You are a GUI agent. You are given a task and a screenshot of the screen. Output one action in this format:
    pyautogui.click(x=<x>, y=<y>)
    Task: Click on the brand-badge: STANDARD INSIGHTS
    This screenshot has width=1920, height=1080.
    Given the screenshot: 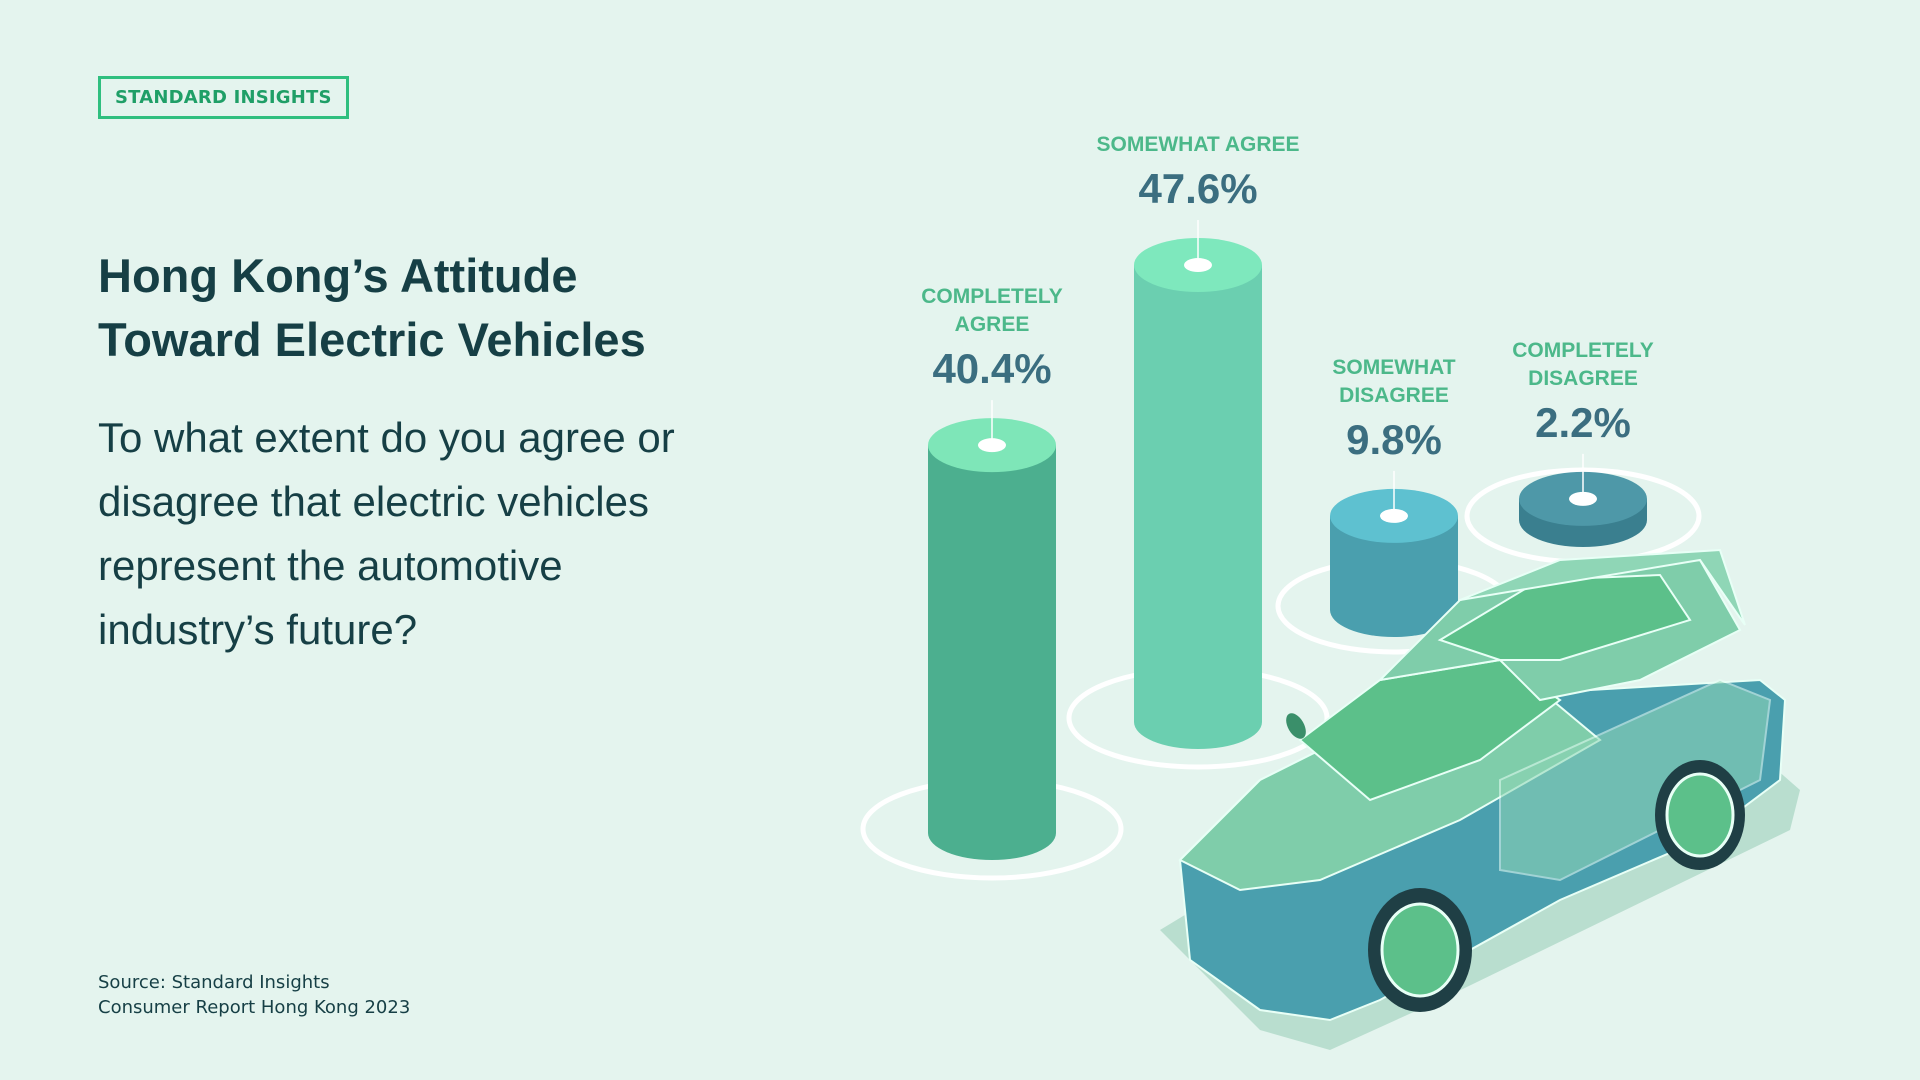 What is the action you would take?
    pyautogui.click(x=223, y=97)
    